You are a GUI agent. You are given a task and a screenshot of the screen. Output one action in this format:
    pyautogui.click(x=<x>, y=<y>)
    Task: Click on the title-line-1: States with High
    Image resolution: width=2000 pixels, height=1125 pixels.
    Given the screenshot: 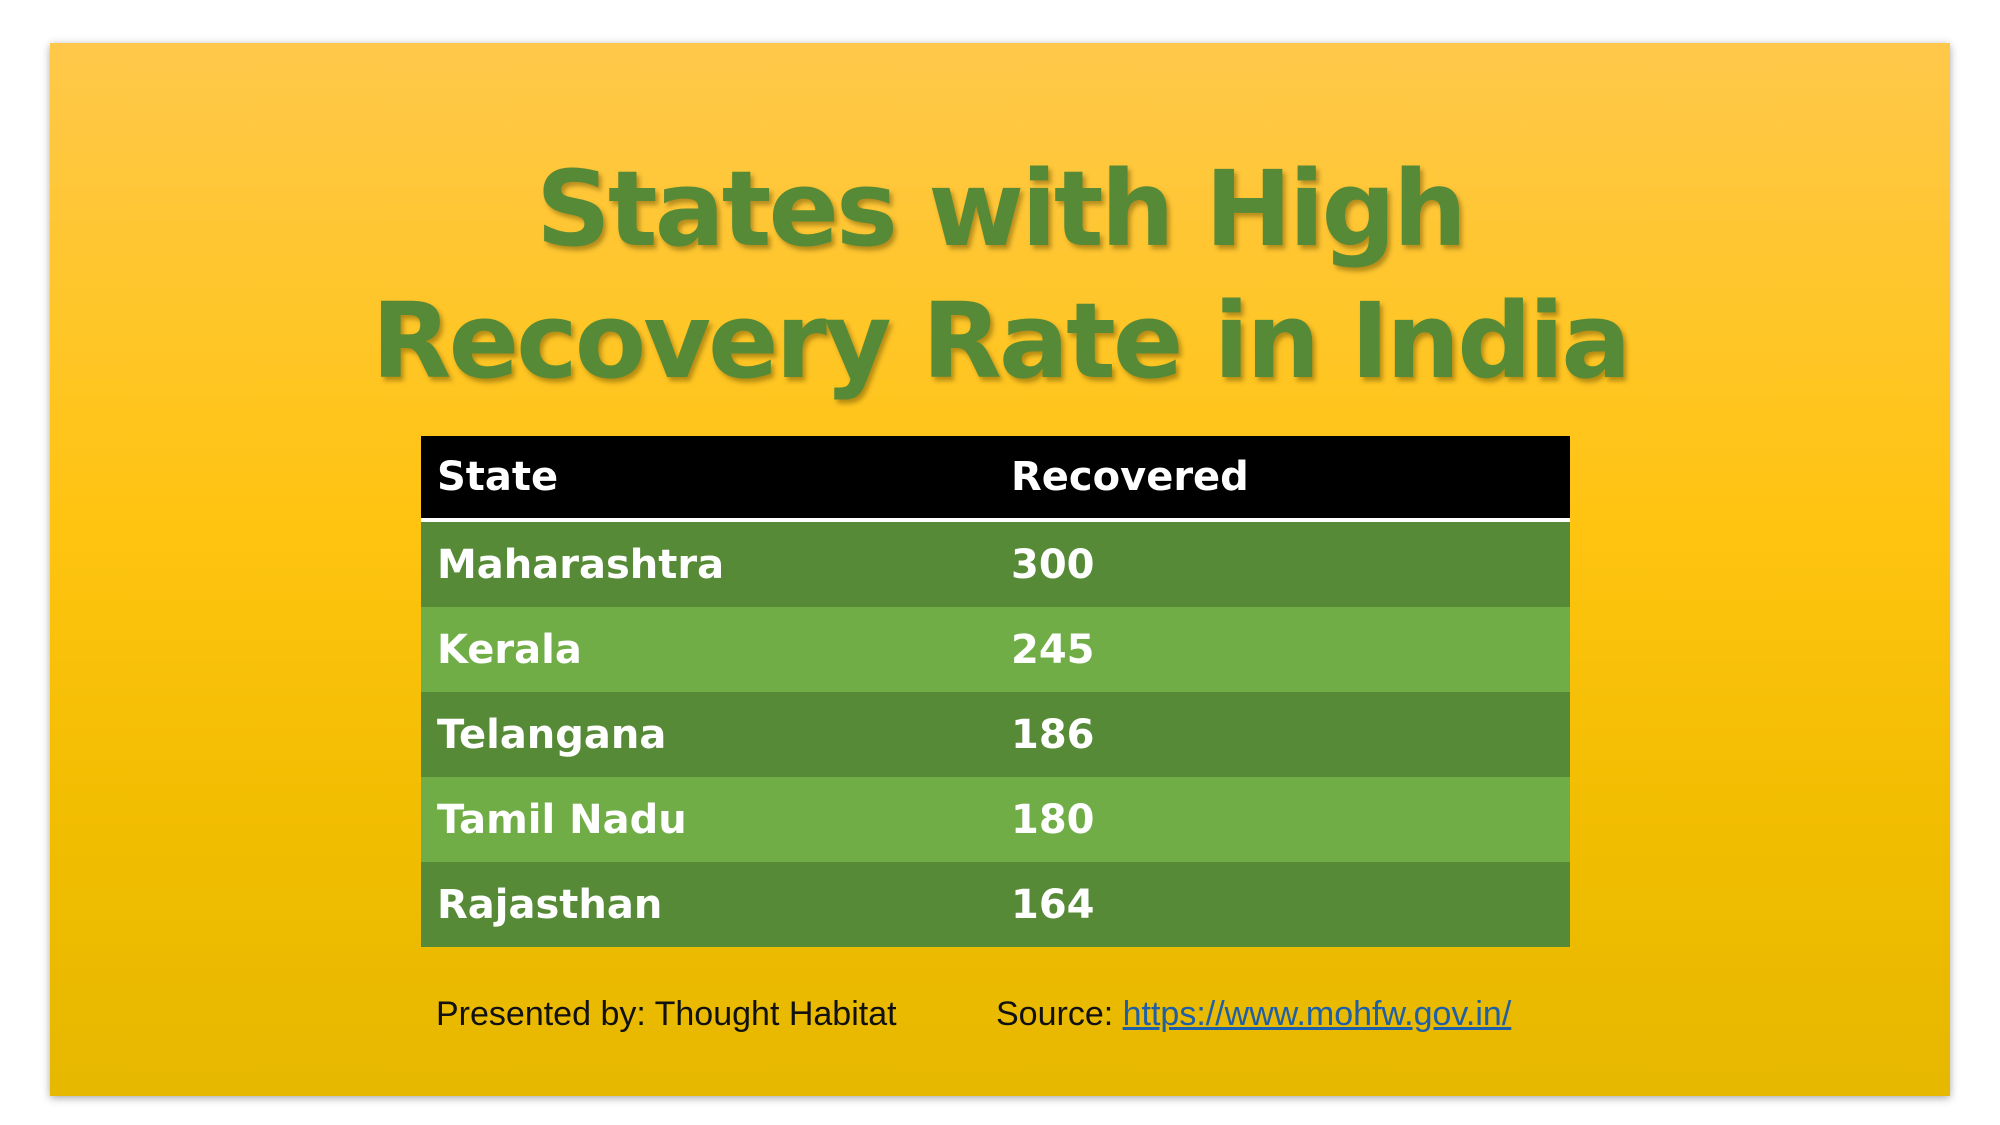 What is the action you would take?
    pyautogui.click(x=1001, y=209)
    